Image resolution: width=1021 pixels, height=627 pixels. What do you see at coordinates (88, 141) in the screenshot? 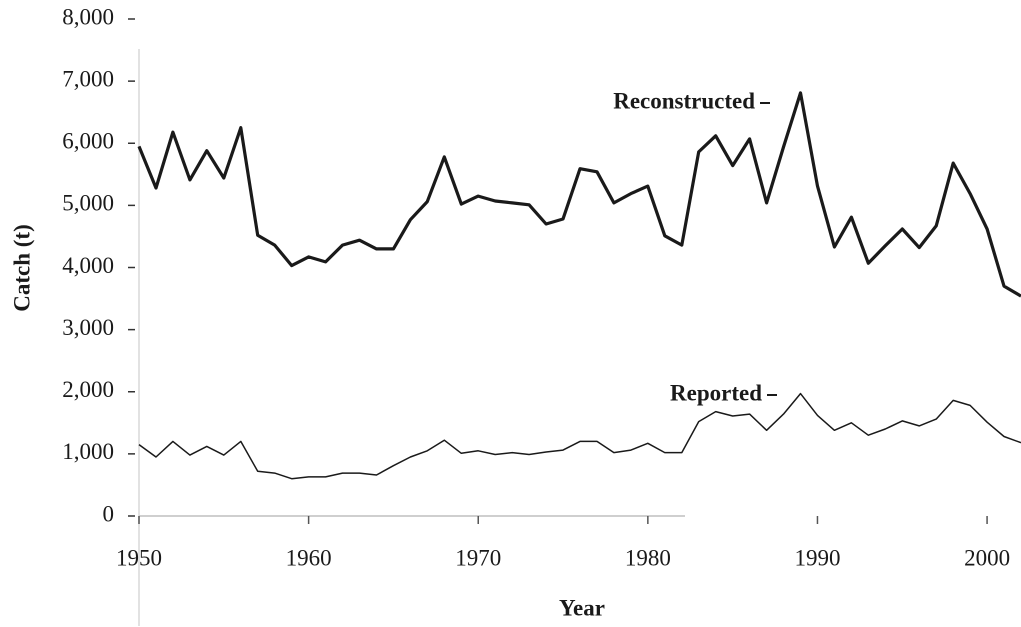
I see `y-tick-label: 6,000` at bounding box center [88, 141].